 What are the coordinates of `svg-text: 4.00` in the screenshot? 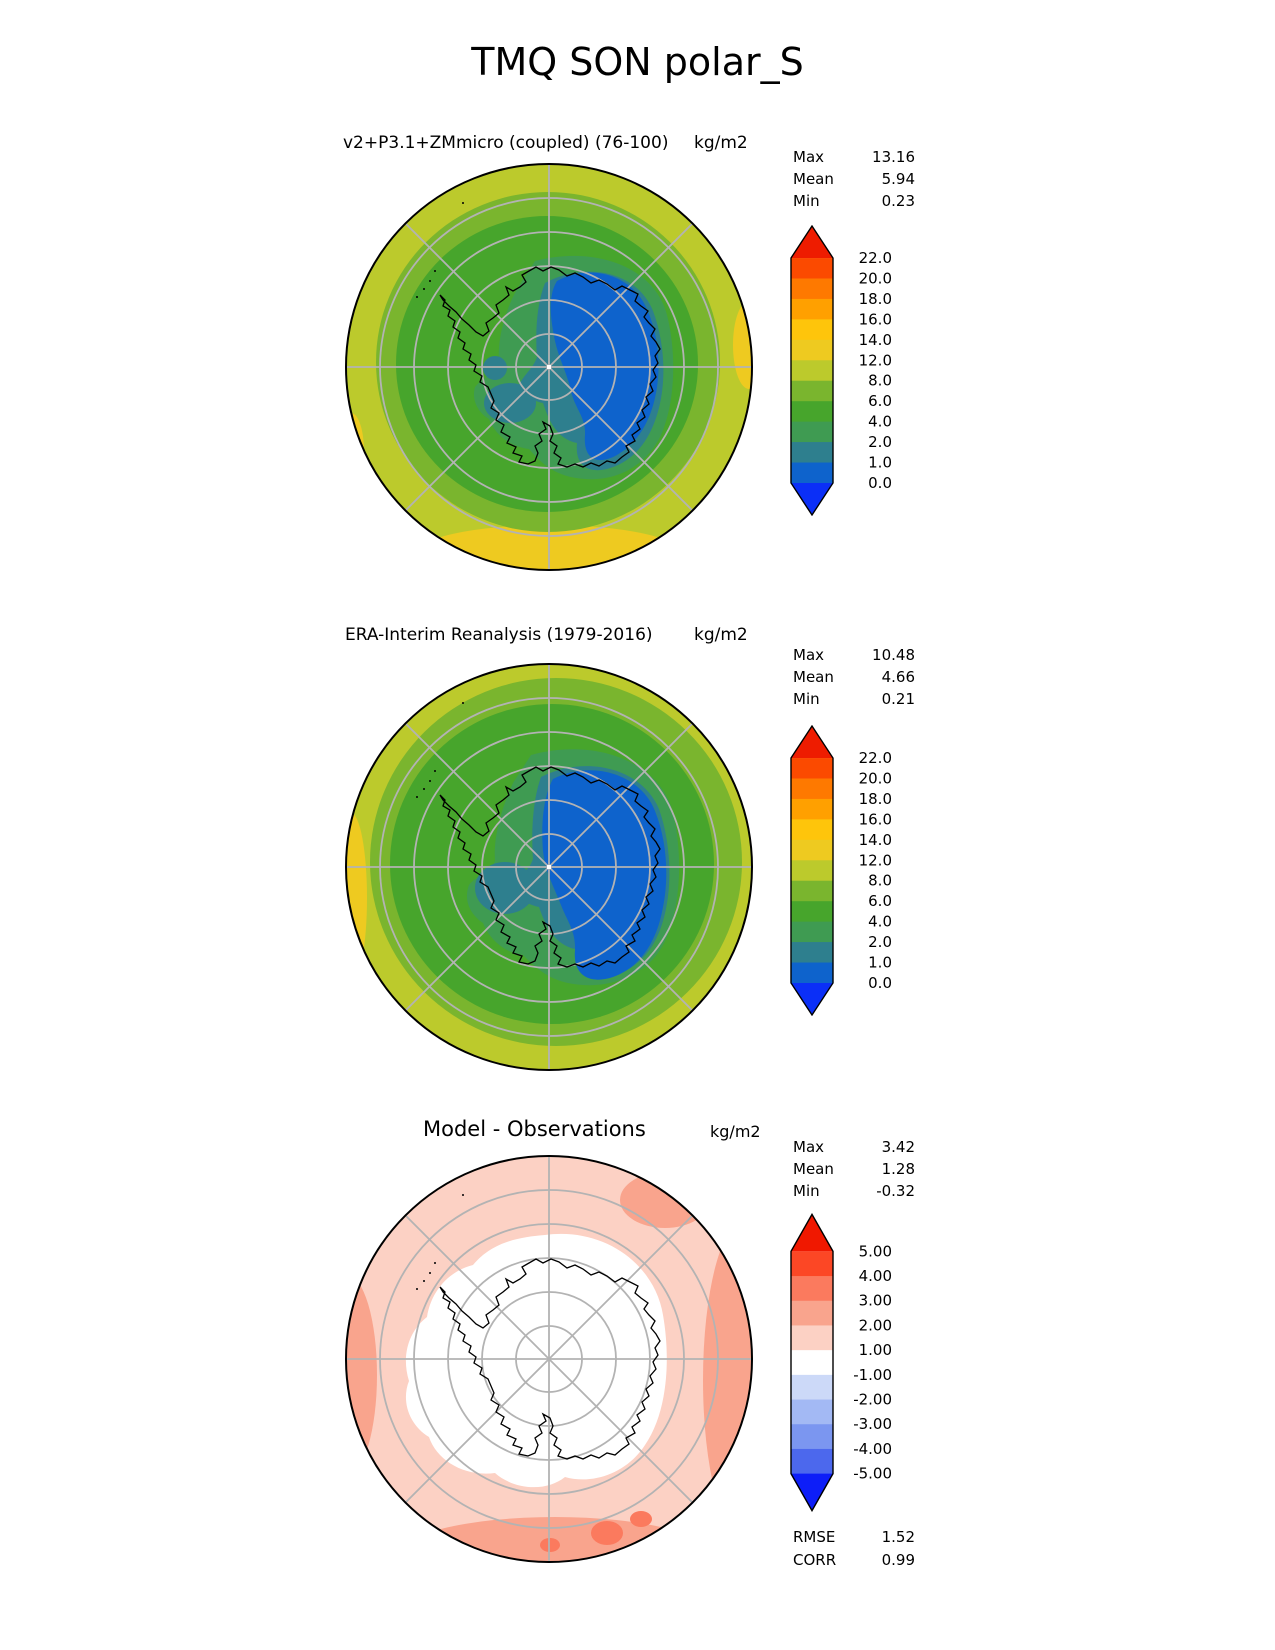 It's located at (875, 1276).